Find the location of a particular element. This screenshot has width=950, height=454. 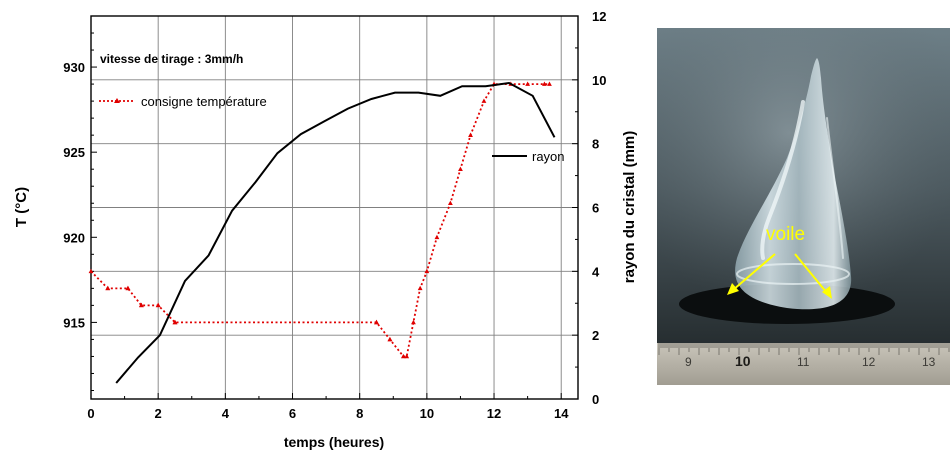

crystal-highlight is located at coordinates (782, 180).